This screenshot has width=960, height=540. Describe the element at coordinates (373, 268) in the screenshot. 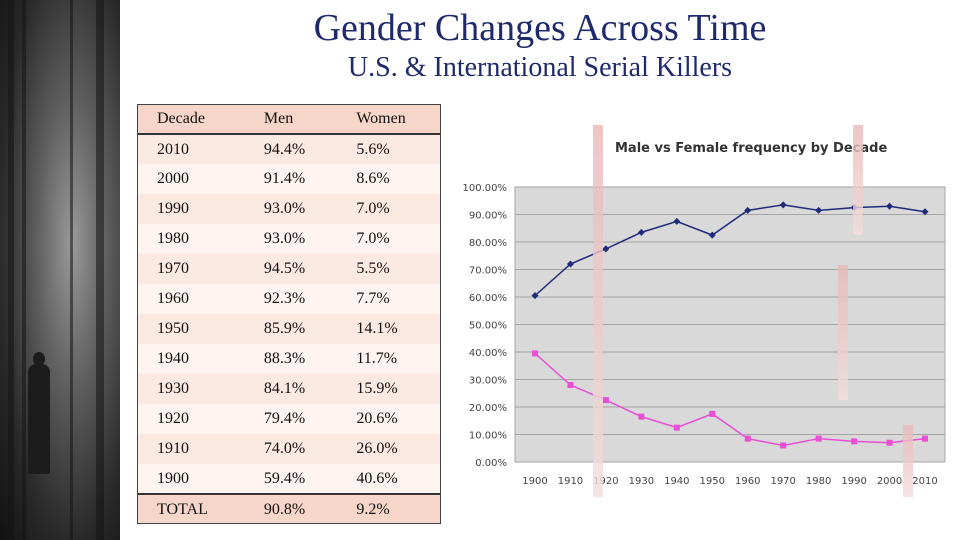

I see `cell-women: 5.5%` at that location.